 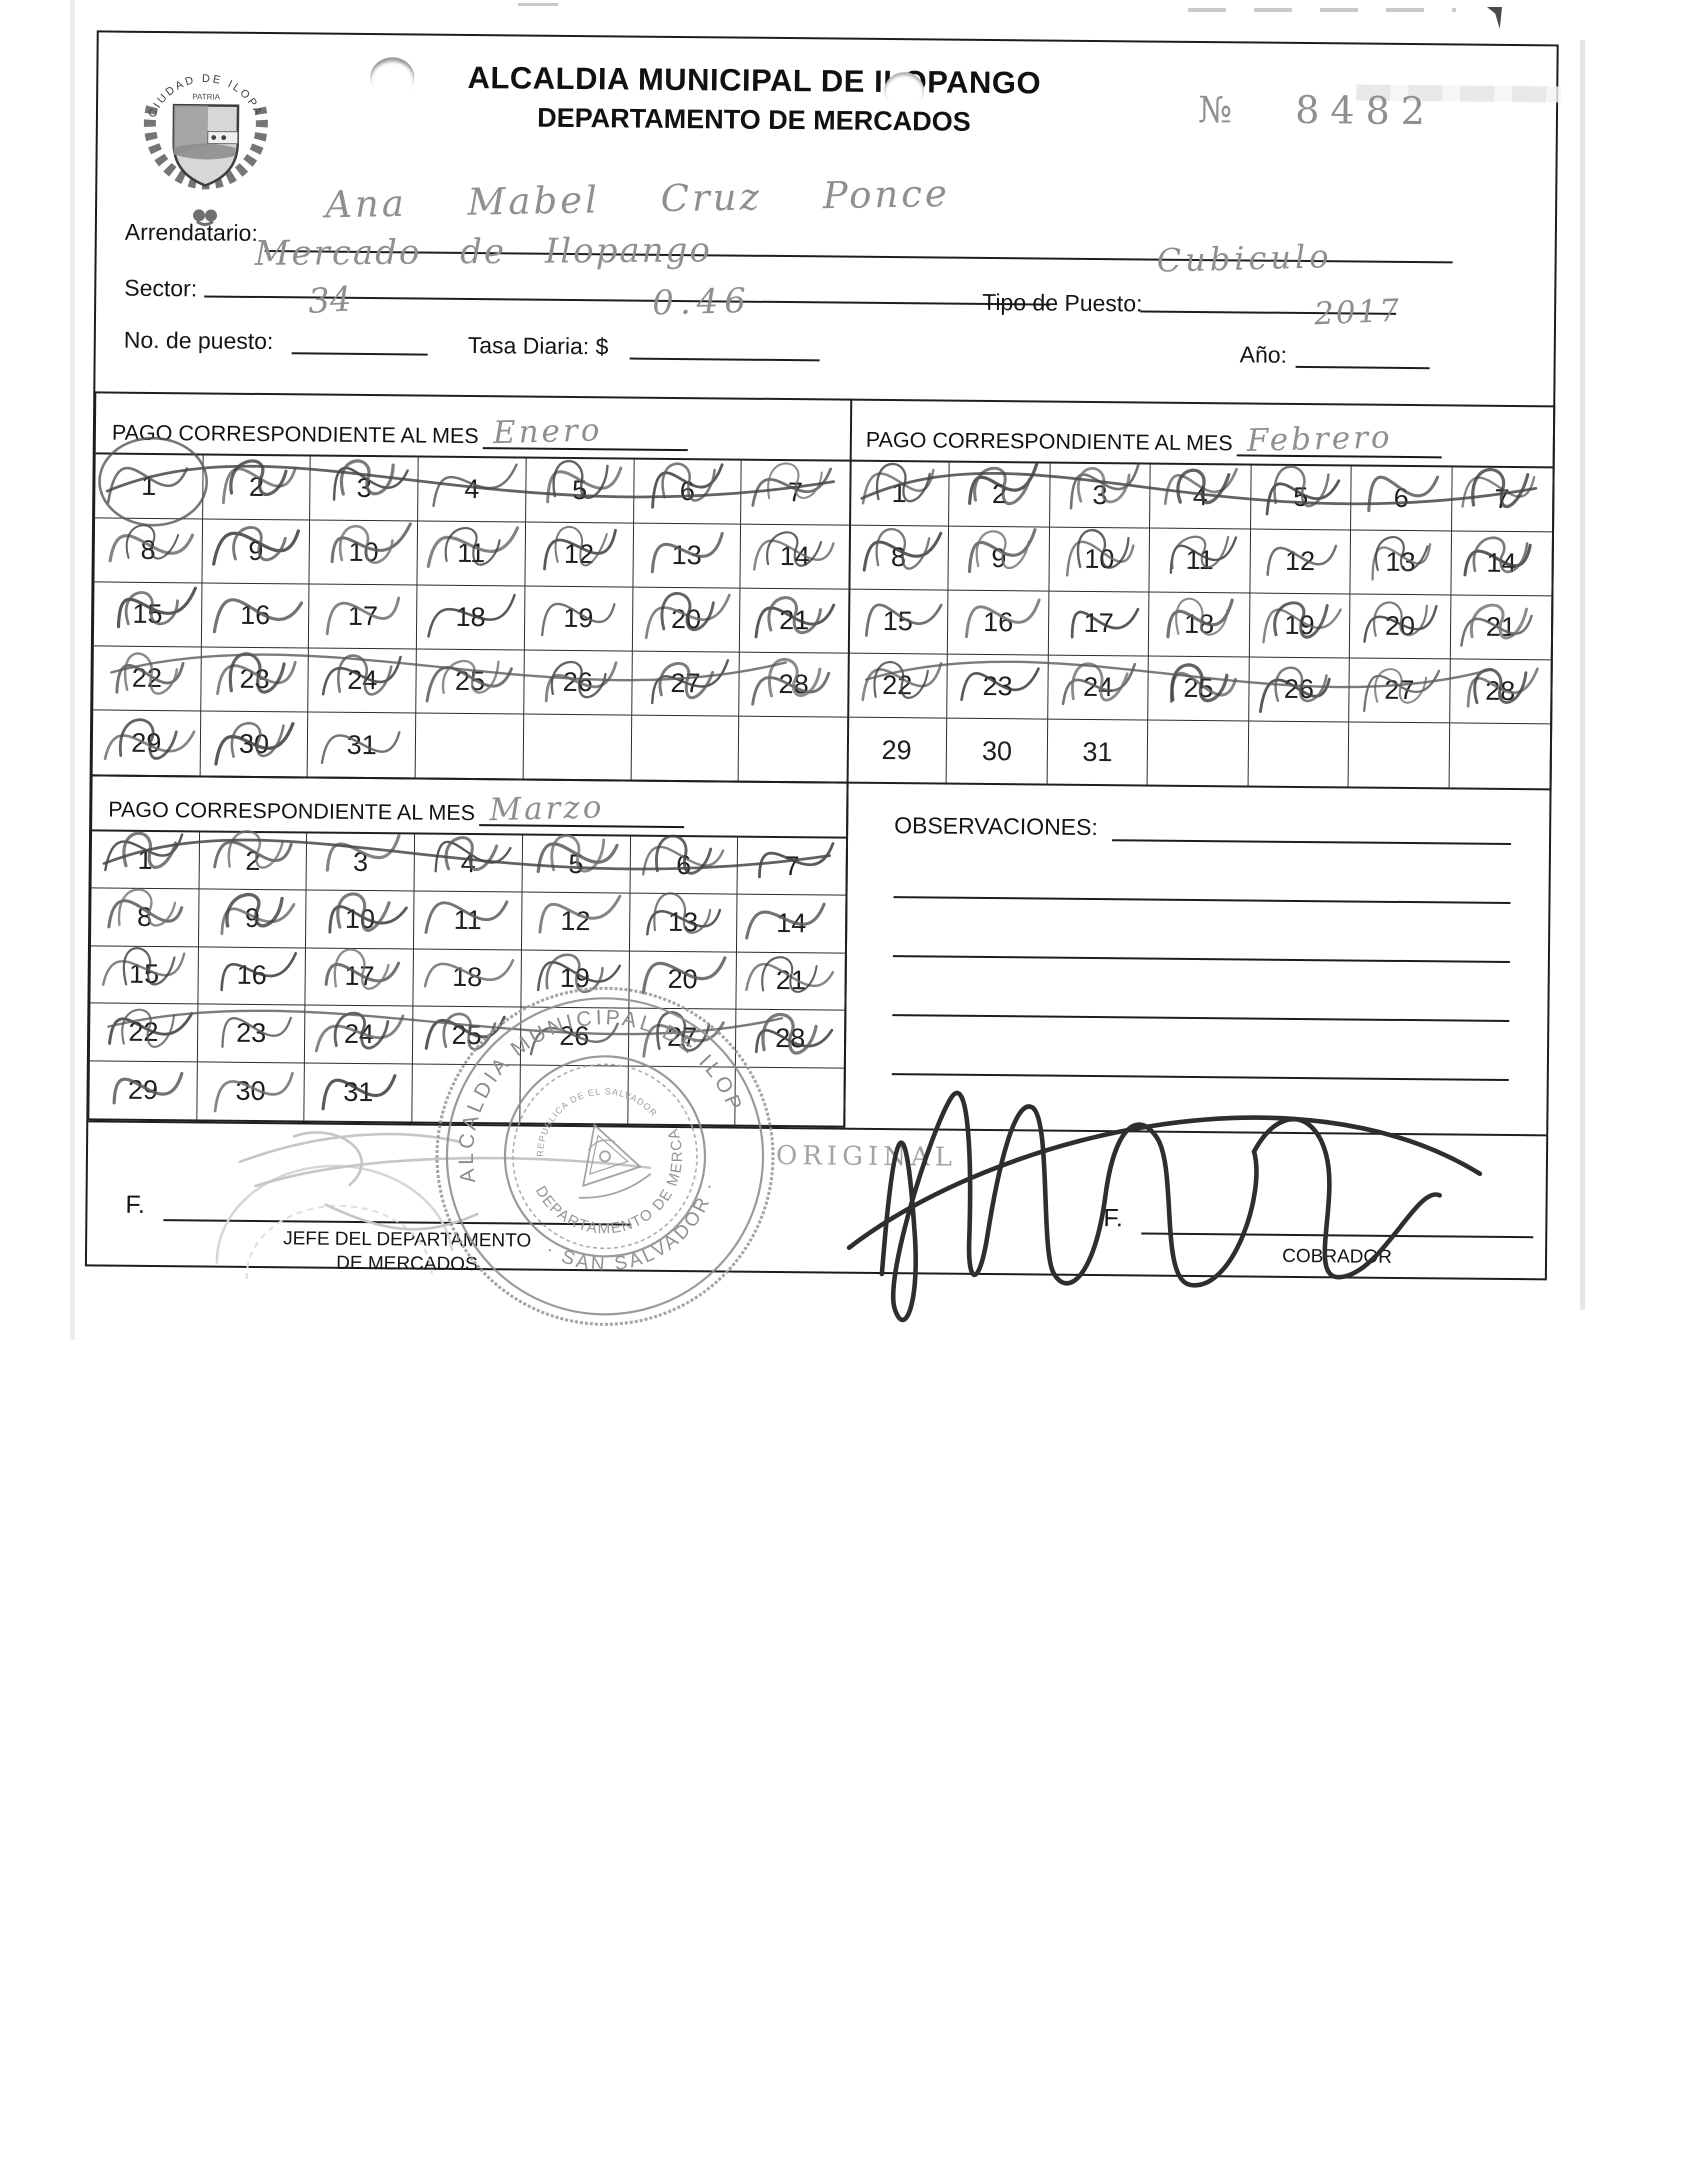 What do you see at coordinates (161, 288) in the screenshot?
I see `sector-label: Sector:` at bounding box center [161, 288].